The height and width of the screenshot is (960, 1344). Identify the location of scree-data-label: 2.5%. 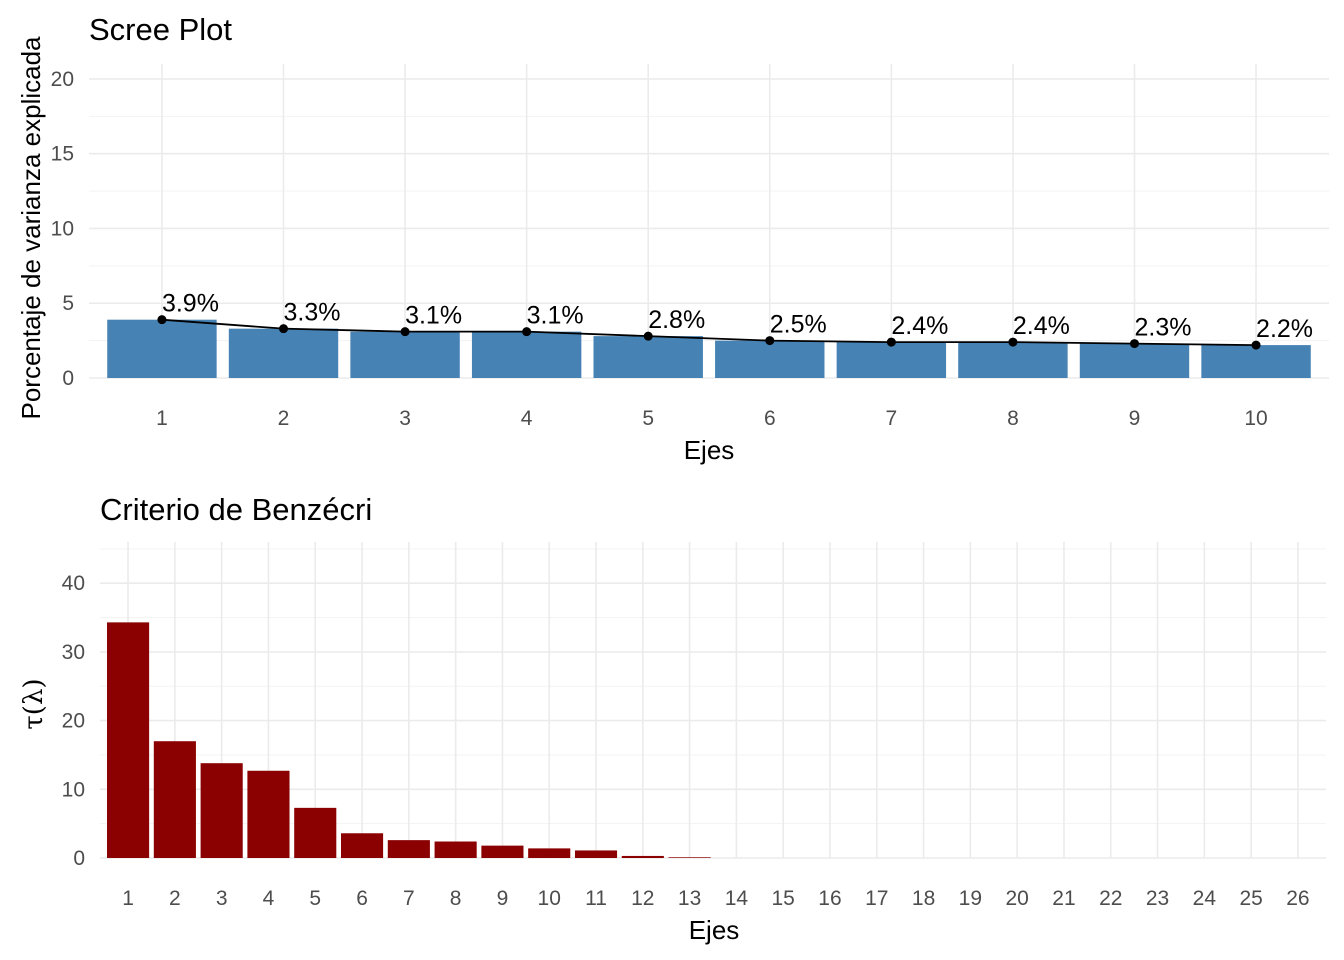
(798, 325).